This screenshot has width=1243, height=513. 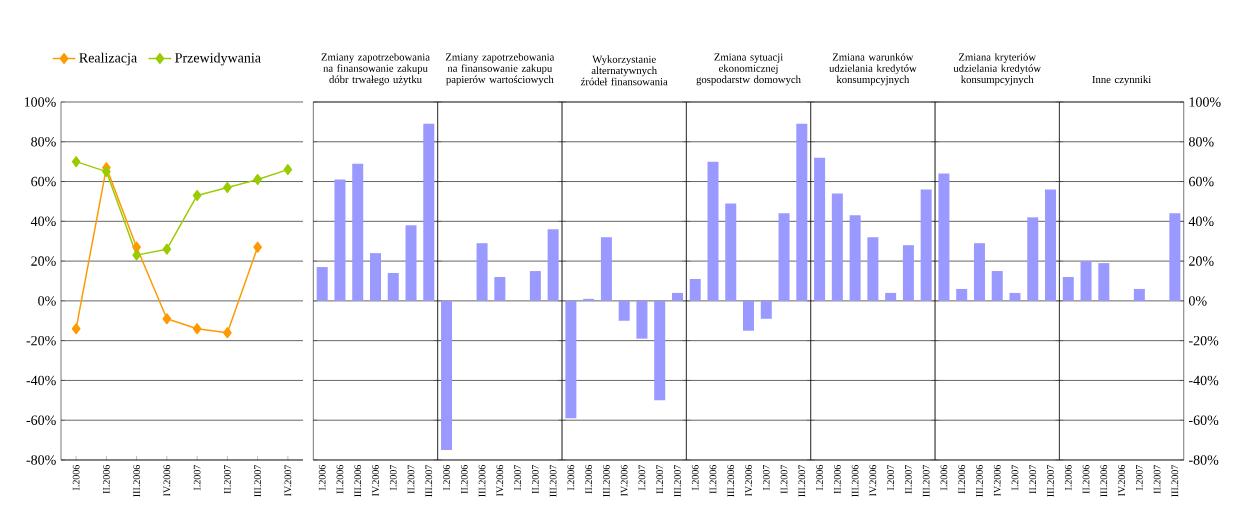 I want to click on chart-title: Zmiana kryteriów udzielania kredytów konsumpcyjnych, so click(x=997, y=69).